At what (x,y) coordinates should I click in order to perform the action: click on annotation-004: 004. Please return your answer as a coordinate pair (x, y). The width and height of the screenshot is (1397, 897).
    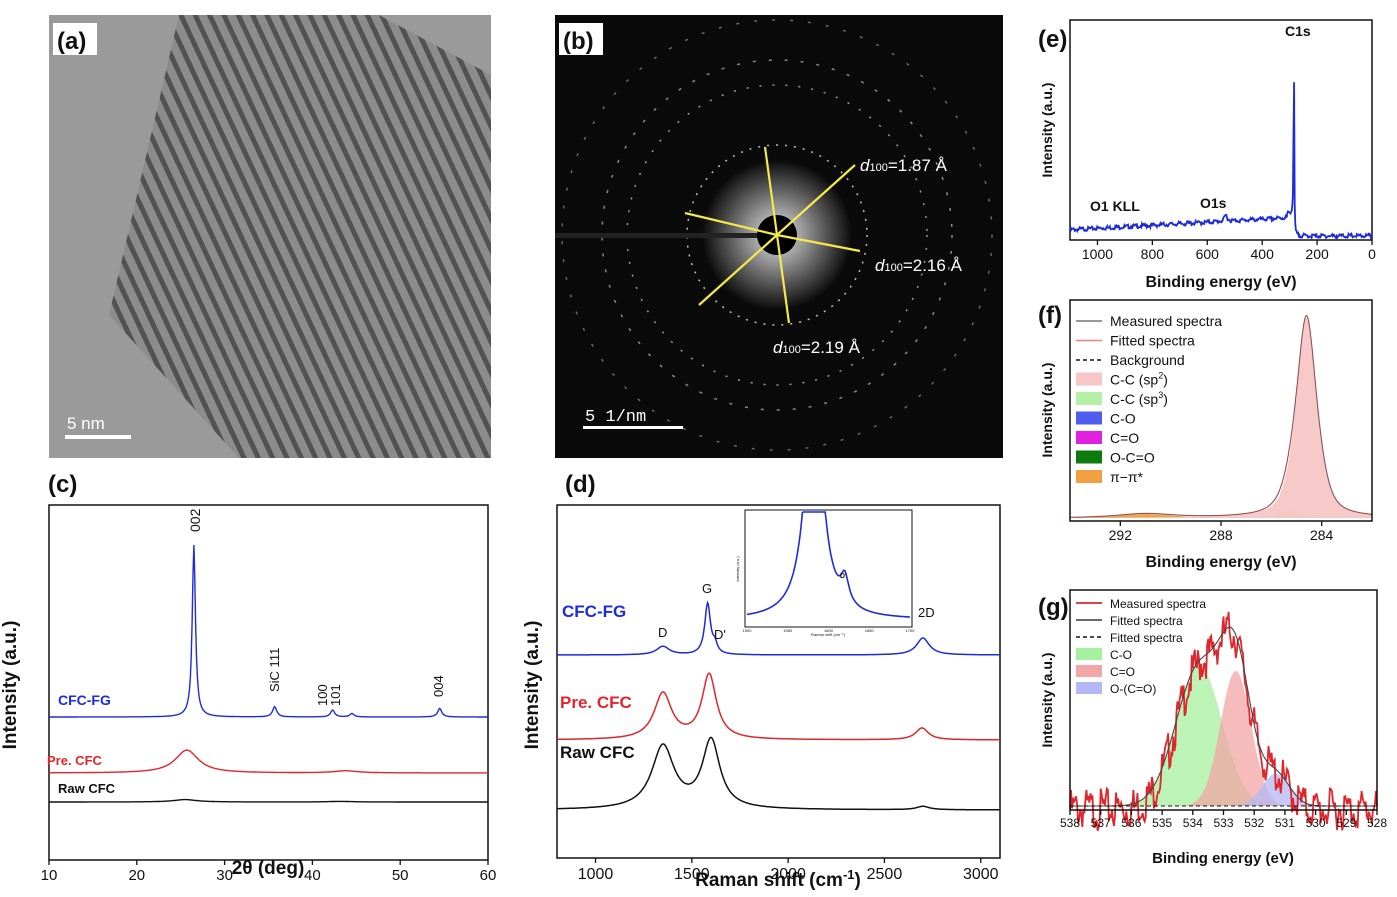
    Looking at the image, I should click on (438, 686).